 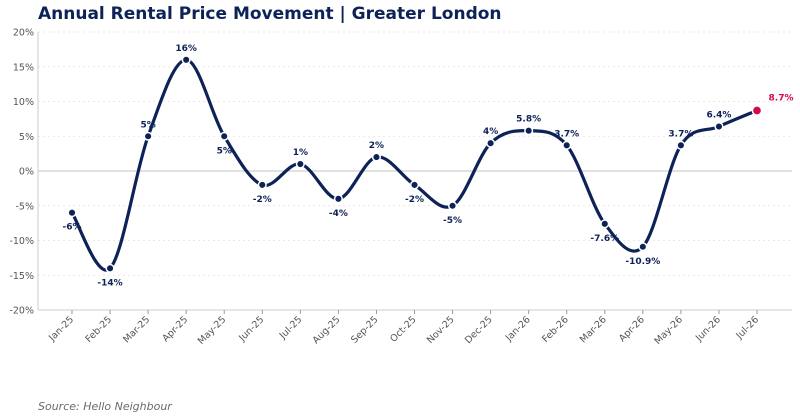 I want to click on x-tick-label: Jun-25, so click(x=251, y=329).